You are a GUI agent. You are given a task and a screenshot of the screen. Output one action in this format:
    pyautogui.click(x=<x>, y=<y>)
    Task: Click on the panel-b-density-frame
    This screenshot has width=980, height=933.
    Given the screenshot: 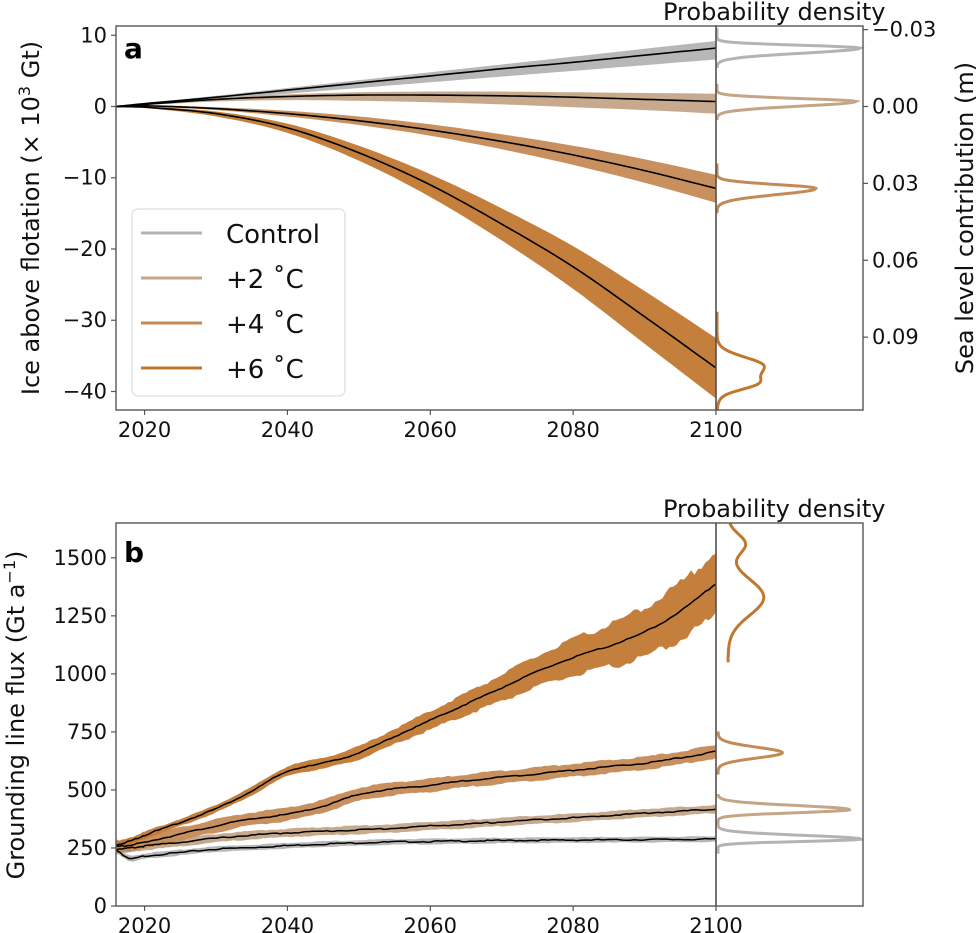 What is the action you would take?
    pyautogui.click(x=789, y=714)
    